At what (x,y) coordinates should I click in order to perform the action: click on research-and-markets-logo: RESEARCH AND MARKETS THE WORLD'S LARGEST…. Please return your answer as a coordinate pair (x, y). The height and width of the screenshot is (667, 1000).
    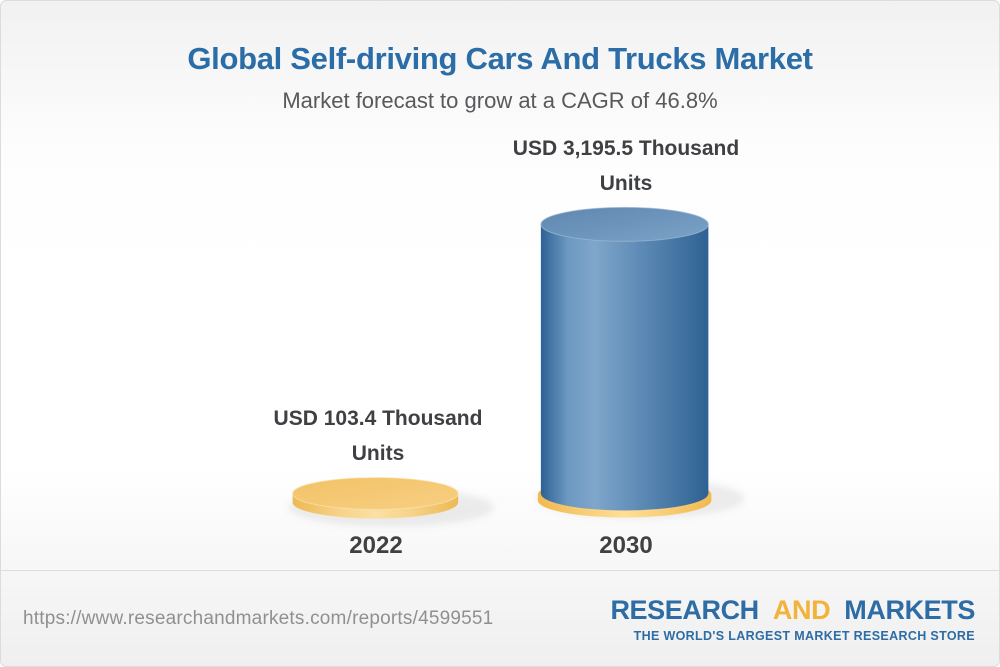
    Looking at the image, I should click on (792, 619).